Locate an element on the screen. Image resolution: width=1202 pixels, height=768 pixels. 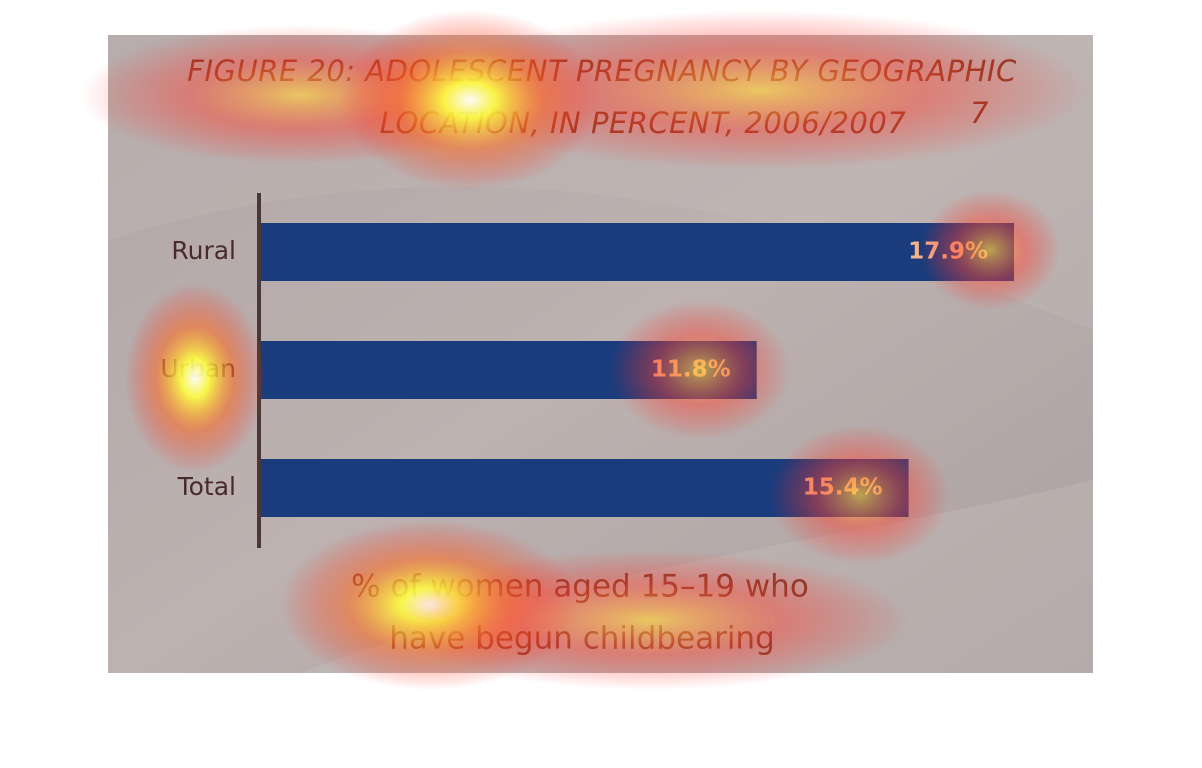
data-label: 11.8% is located at coordinates (691, 370).